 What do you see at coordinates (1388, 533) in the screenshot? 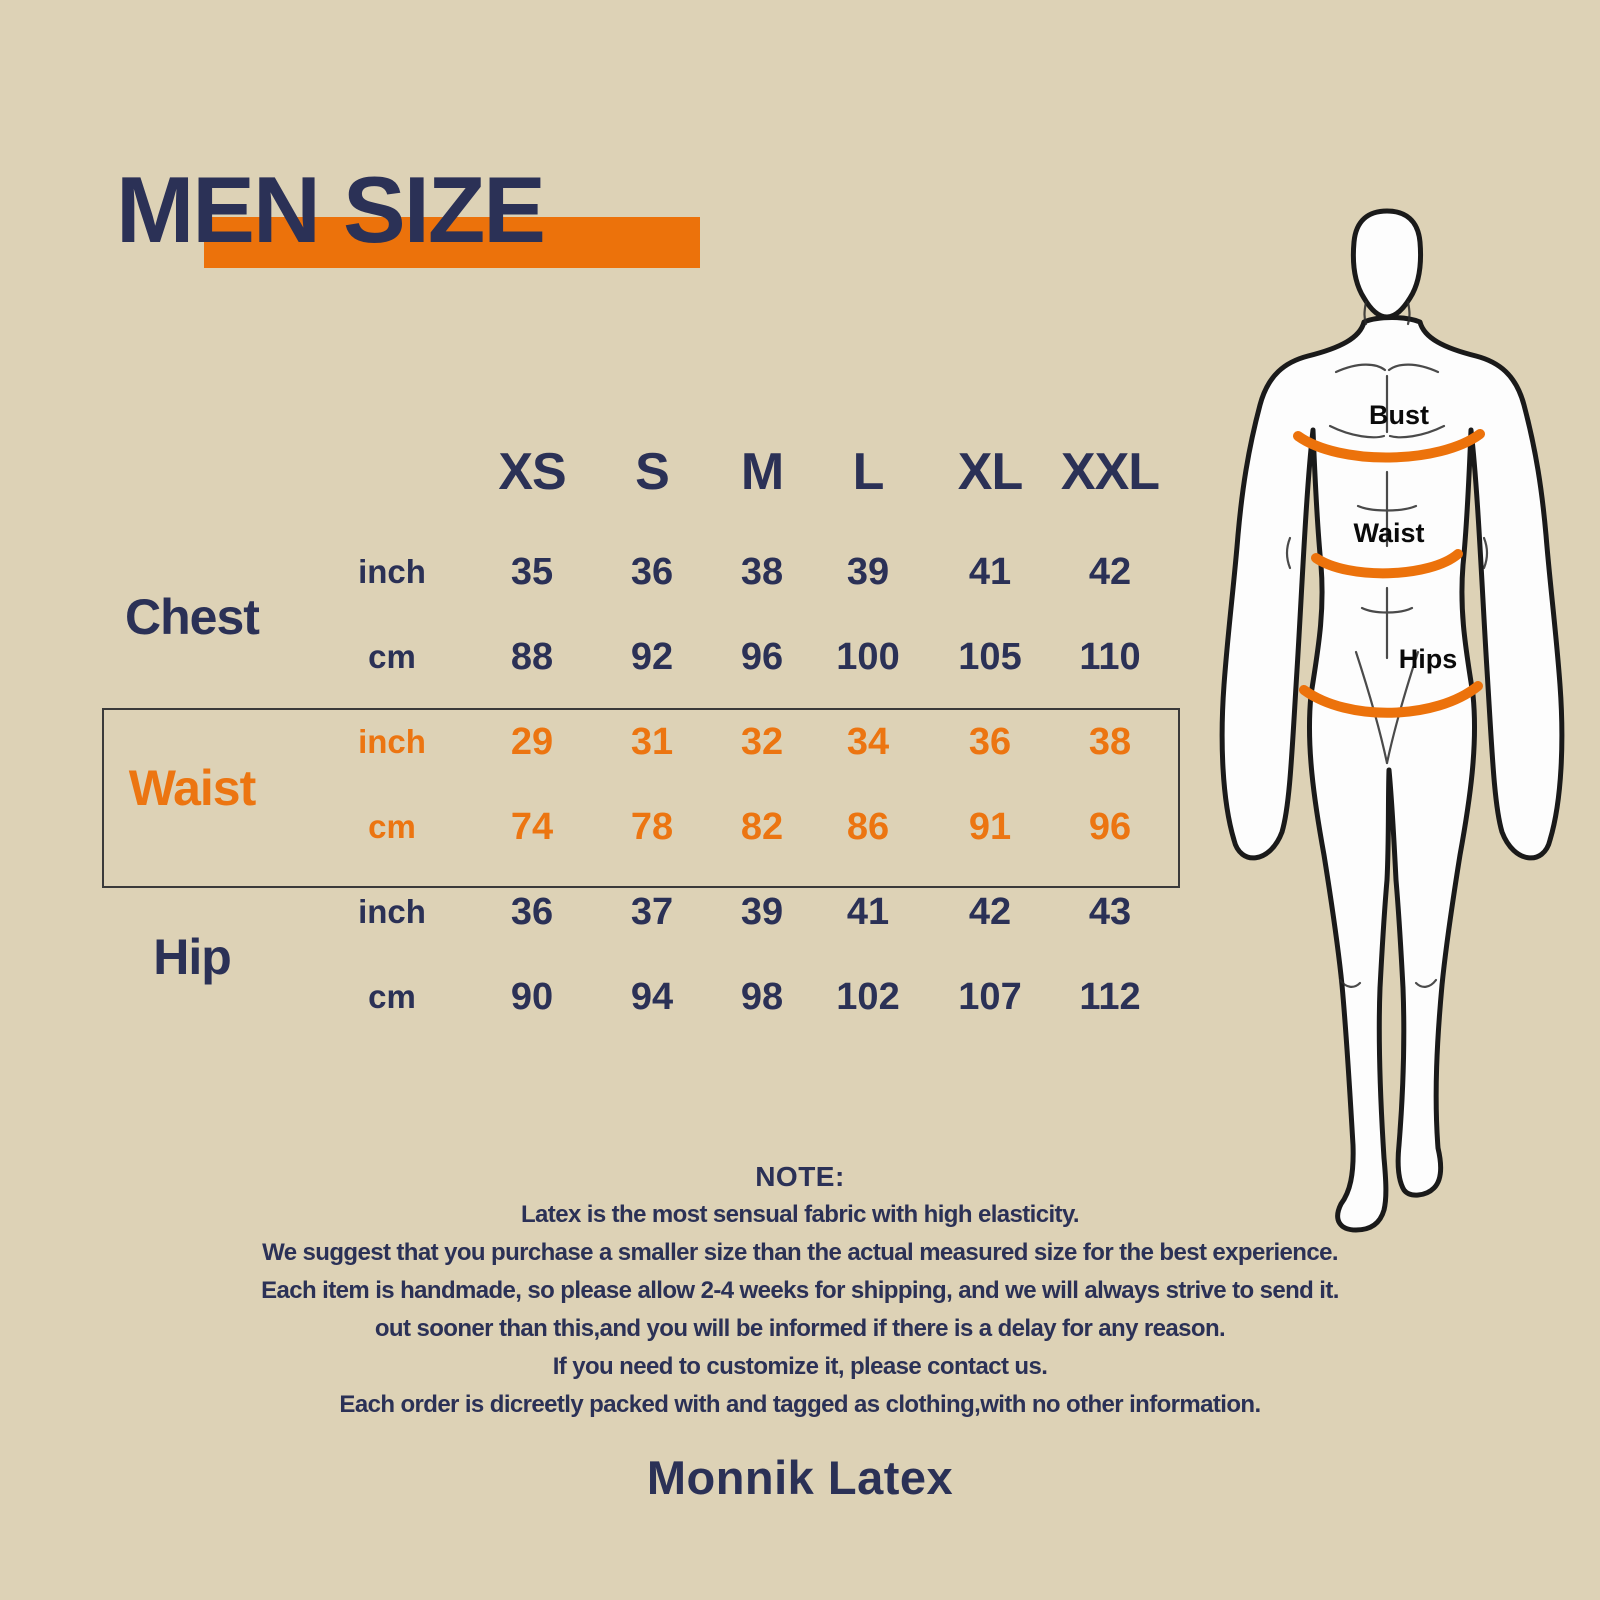
I see `waist-label: Waist` at bounding box center [1388, 533].